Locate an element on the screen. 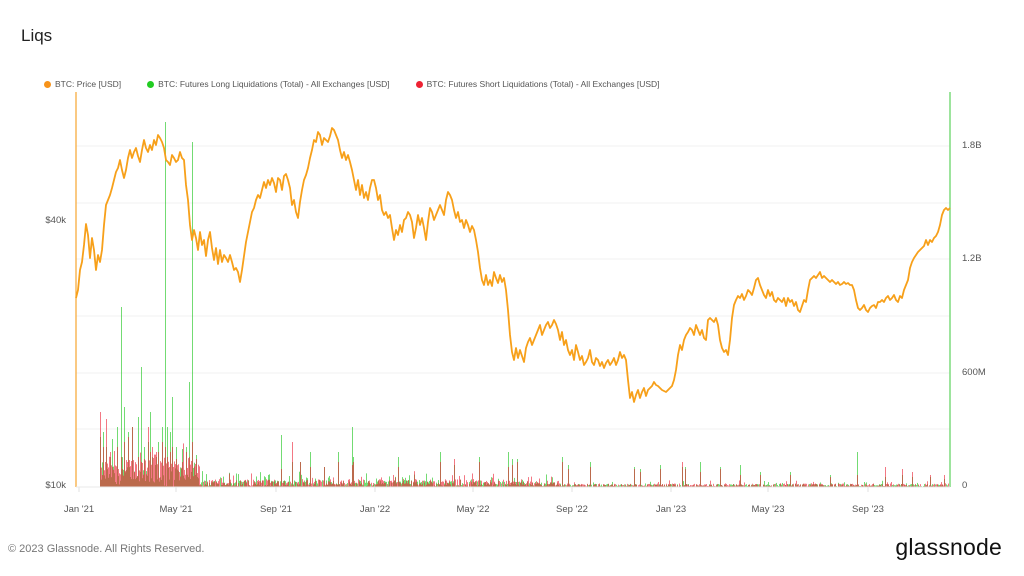 The width and height of the screenshot is (1024, 576). x-axis-tick: Jan '22 is located at coordinates (375, 509).